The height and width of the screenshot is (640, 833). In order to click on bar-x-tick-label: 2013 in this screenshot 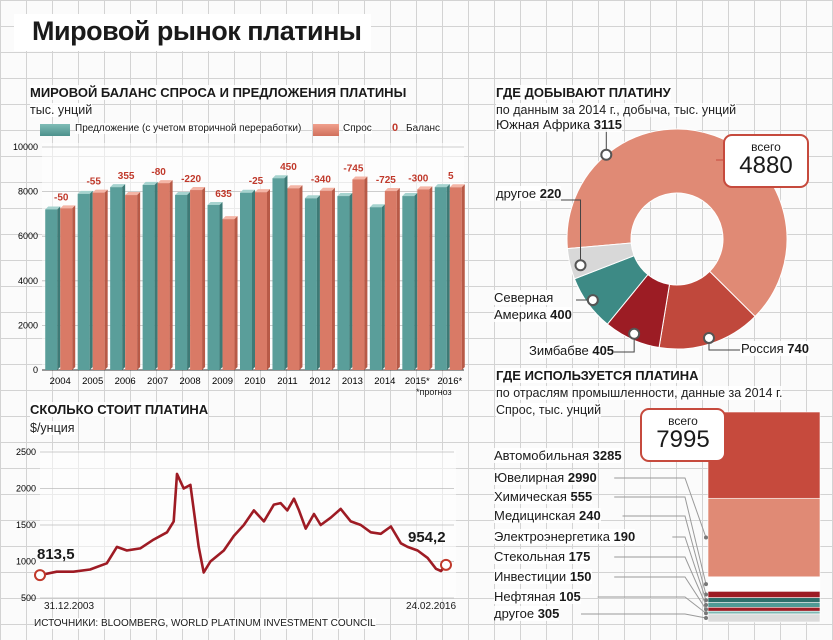, I will do `click(352, 381)`.